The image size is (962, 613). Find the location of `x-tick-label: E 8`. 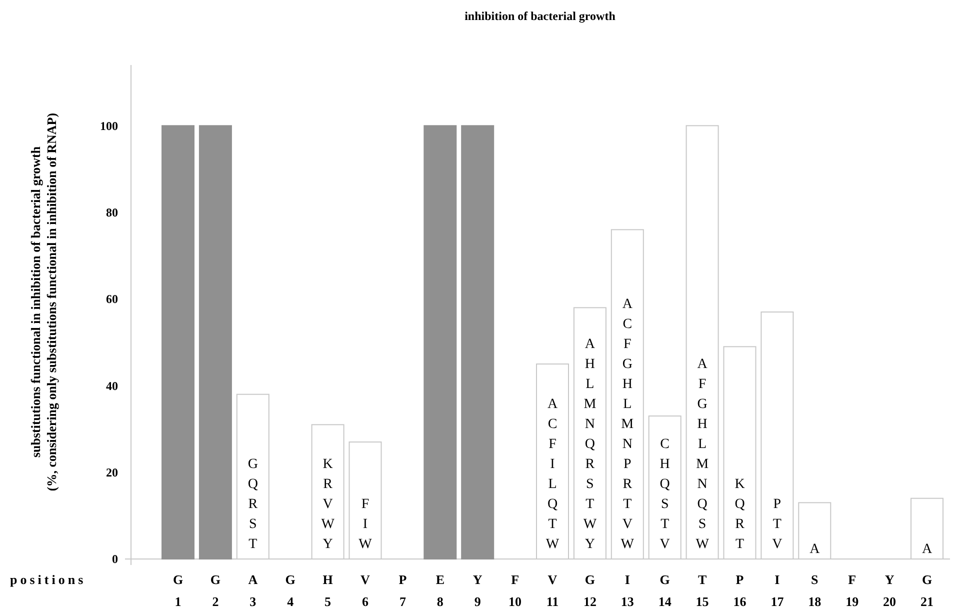

x-tick-label: E 8 is located at coordinates (440, 590).